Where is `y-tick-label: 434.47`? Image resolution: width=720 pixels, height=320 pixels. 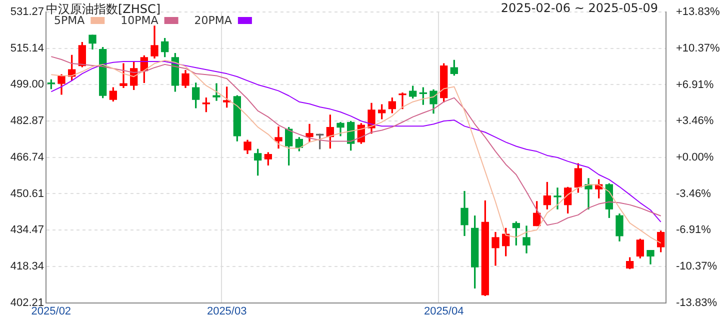 y-tick-label: 434.47 is located at coordinates (27, 230).